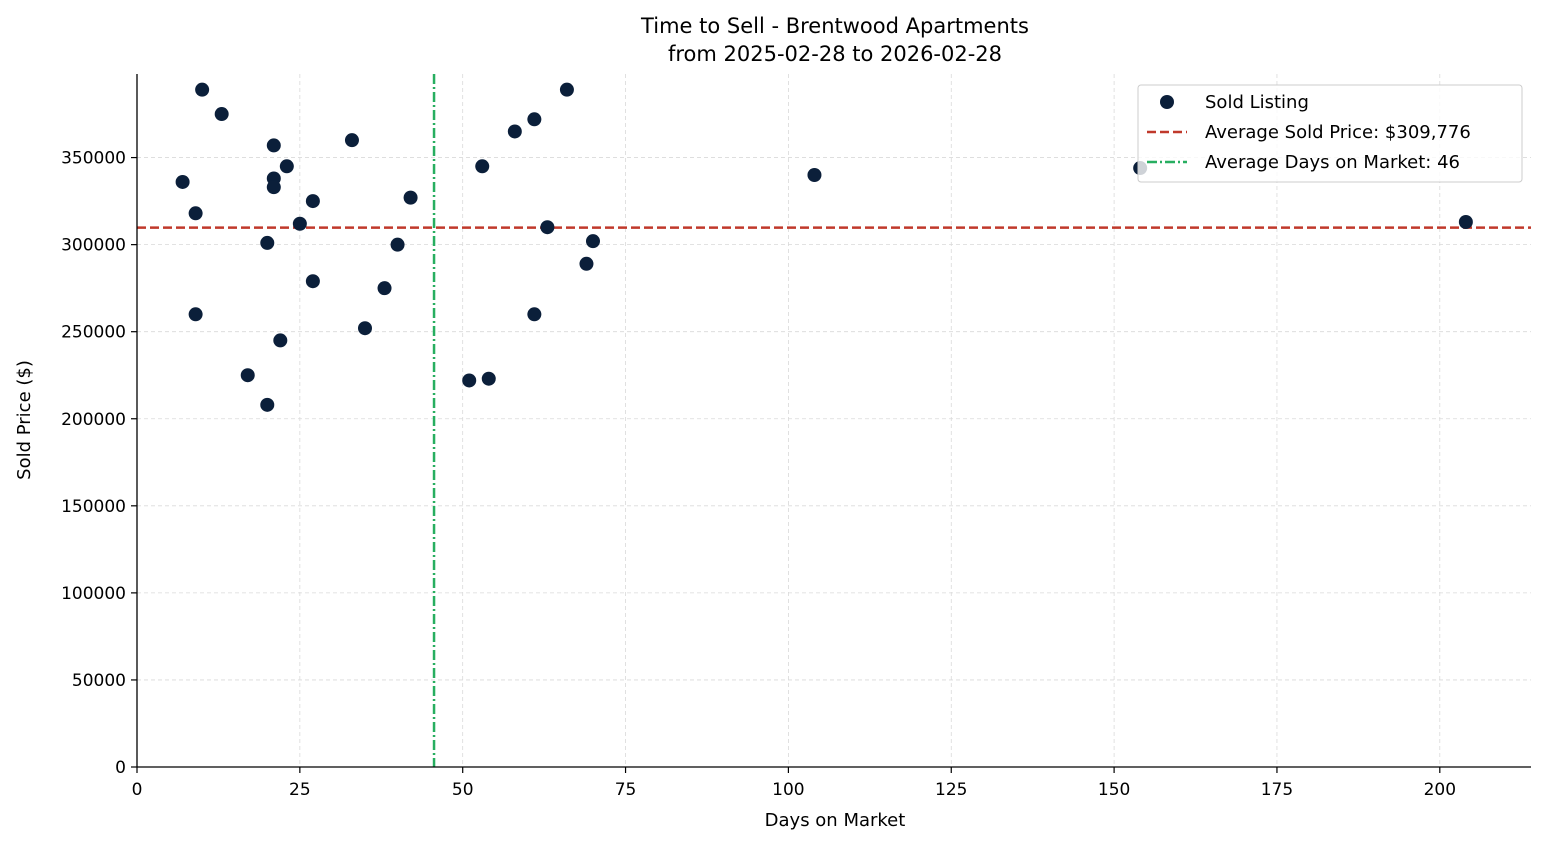 The height and width of the screenshot is (845, 1547). I want to click on x-tick-label: 125, so click(951, 790).